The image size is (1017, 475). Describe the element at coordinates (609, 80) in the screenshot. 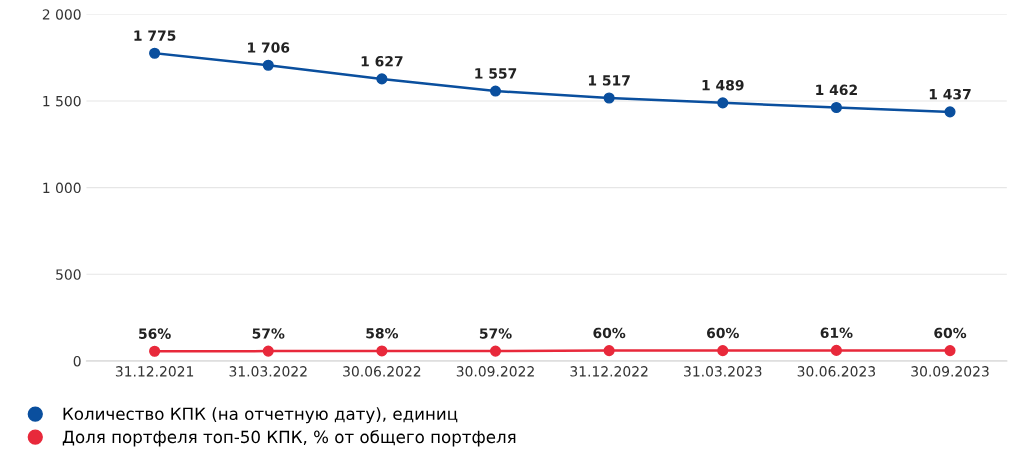

I see `data-label: 1 517` at that location.